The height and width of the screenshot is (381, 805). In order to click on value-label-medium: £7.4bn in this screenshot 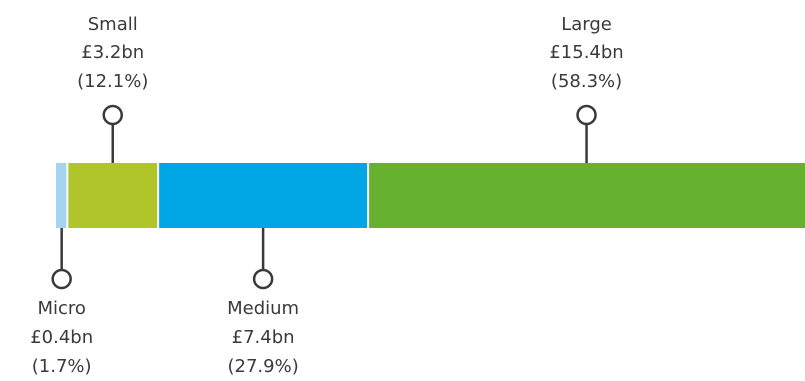, I will do `click(263, 337)`.